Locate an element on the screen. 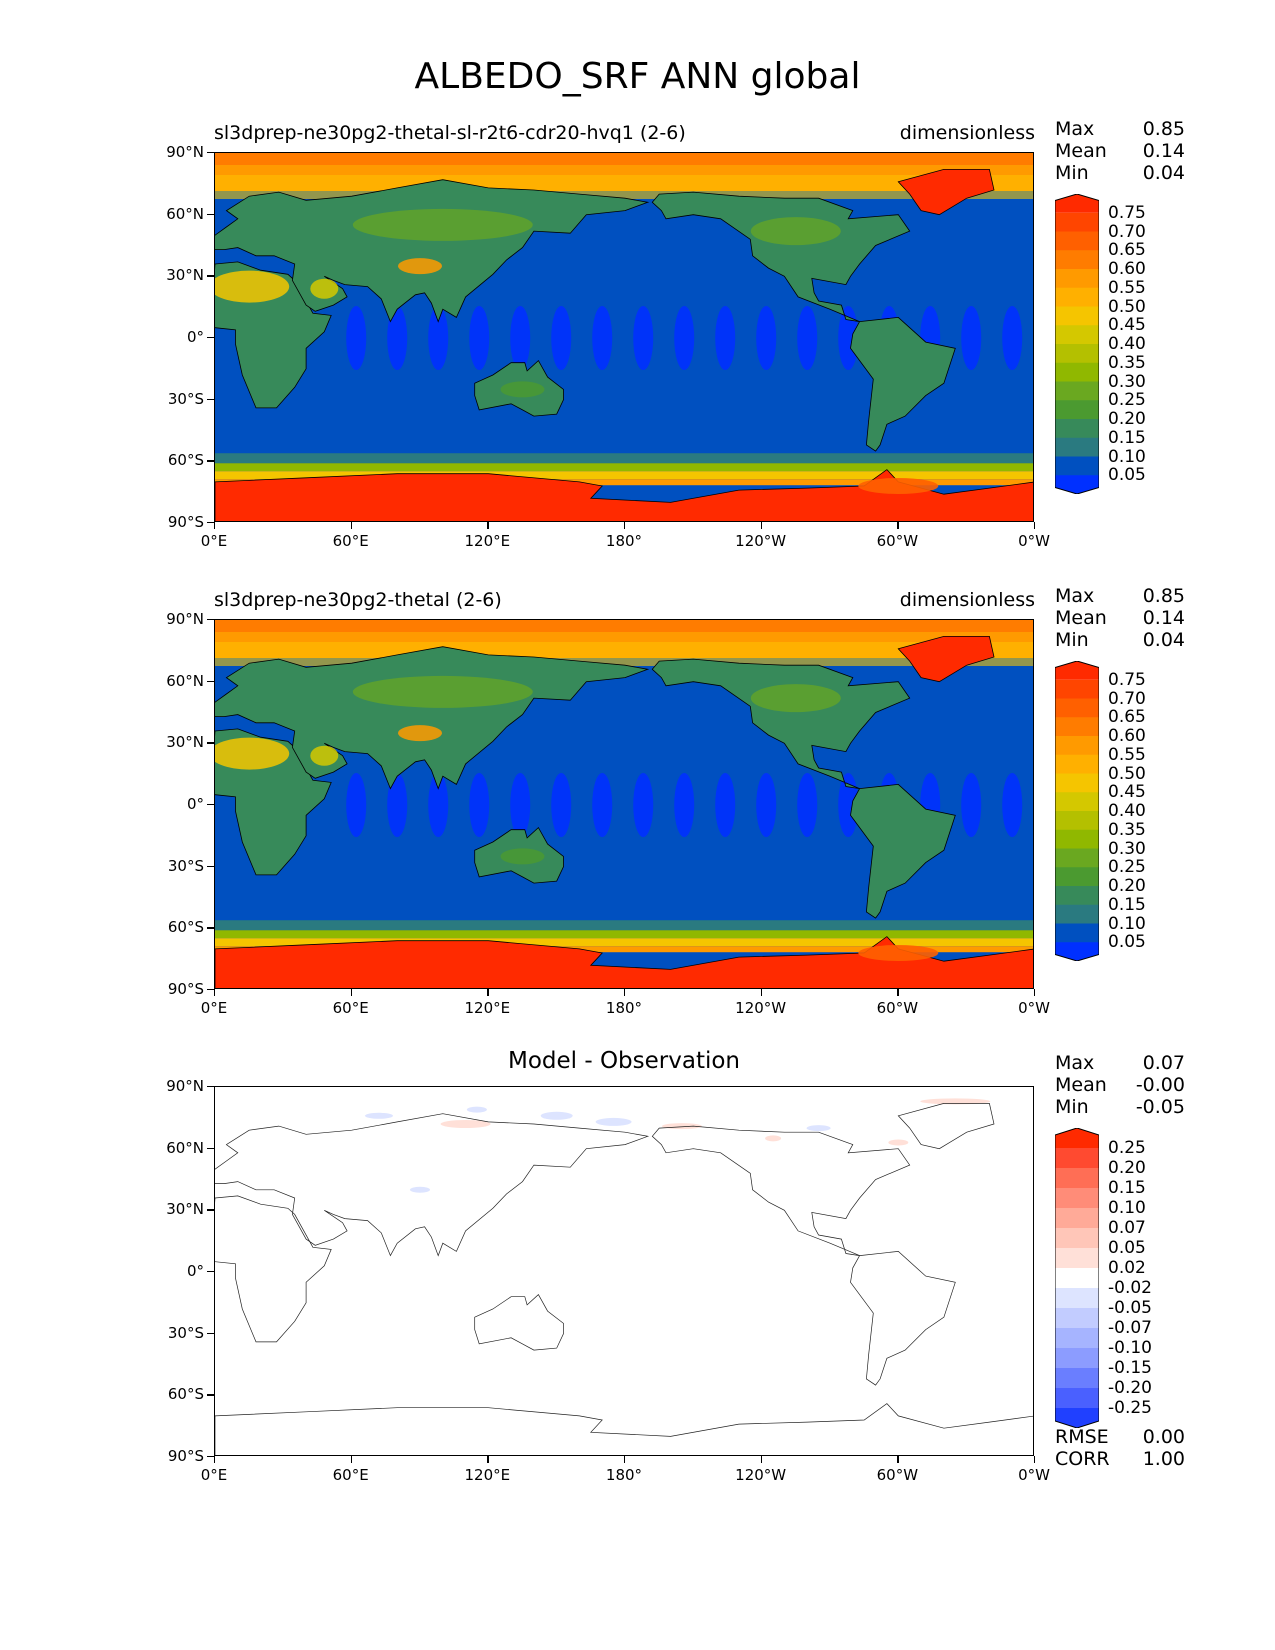  map-area is located at coordinates (624, 337).